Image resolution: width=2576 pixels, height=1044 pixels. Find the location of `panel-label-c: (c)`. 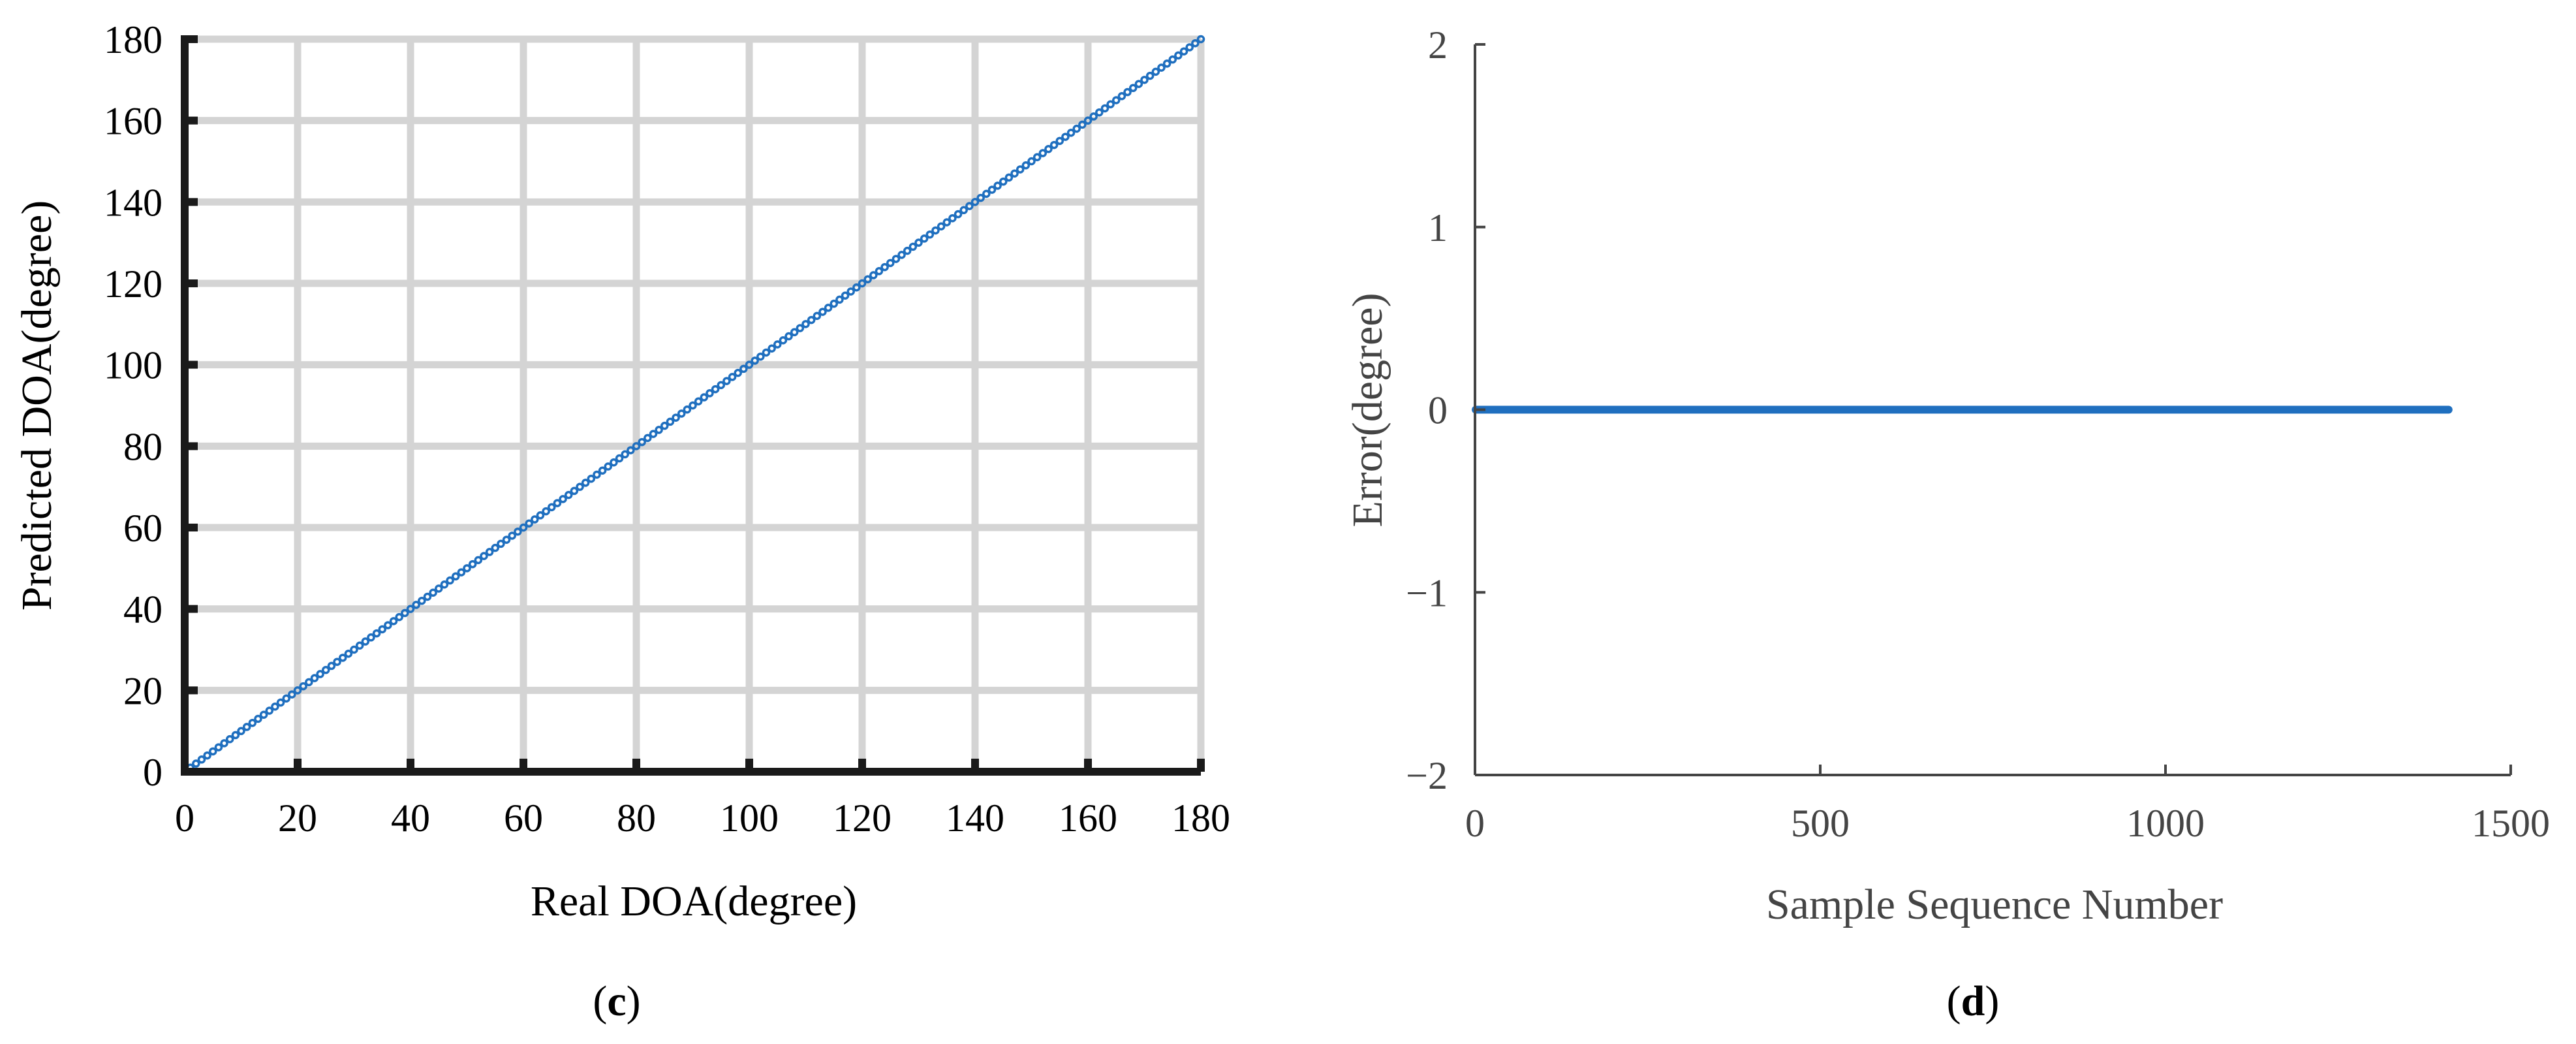

panel-label-c: (c) is located at coordinates (616, 1001).